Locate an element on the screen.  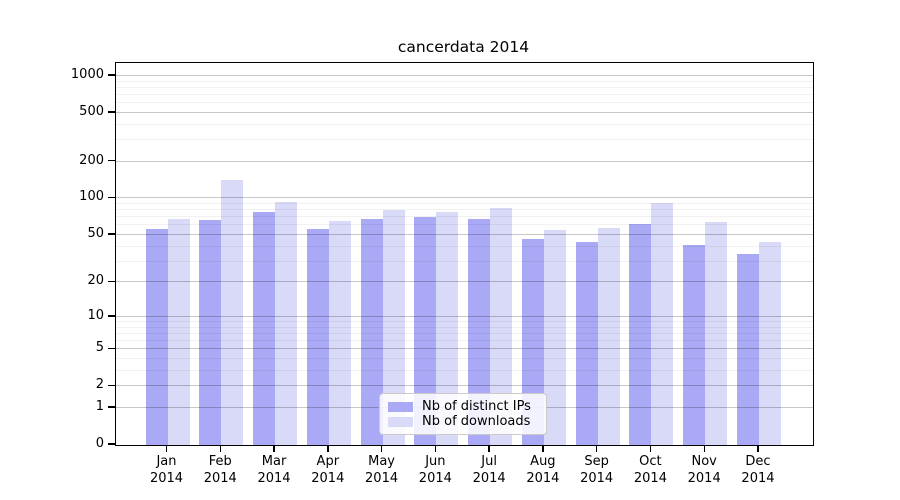
x-tick-label: May 2014 is located at coordinates (382, 470).